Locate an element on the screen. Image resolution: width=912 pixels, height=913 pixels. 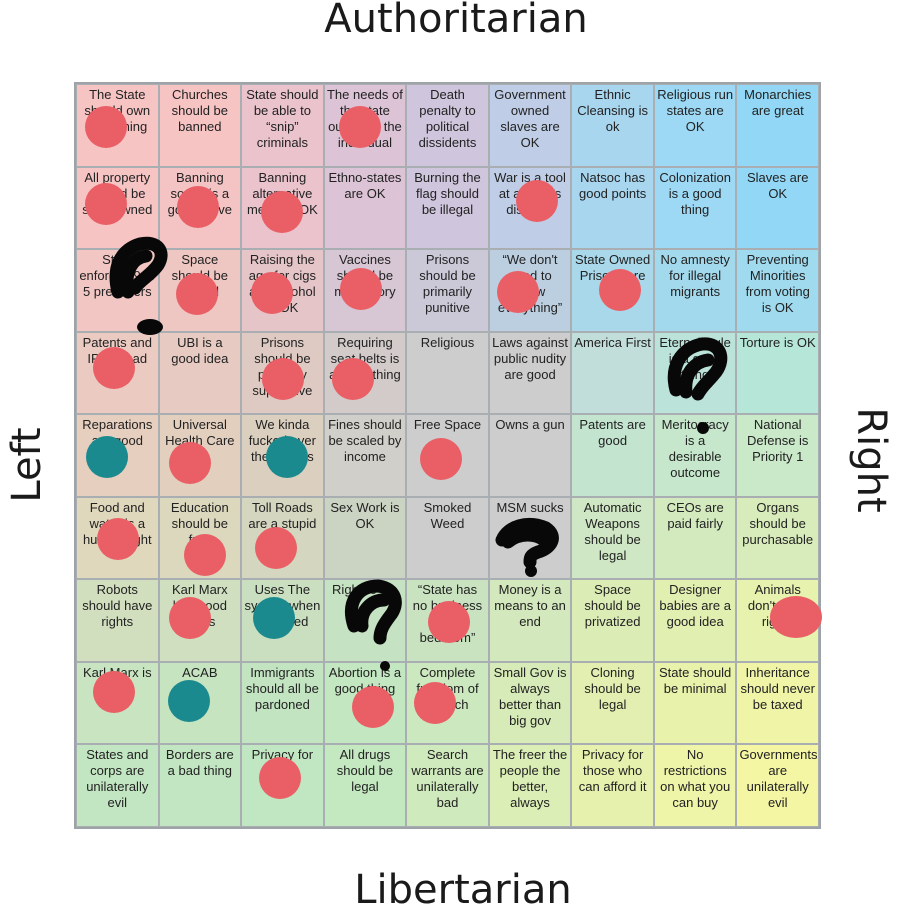
compass-cell: America First is located at coordinates (612, 373).